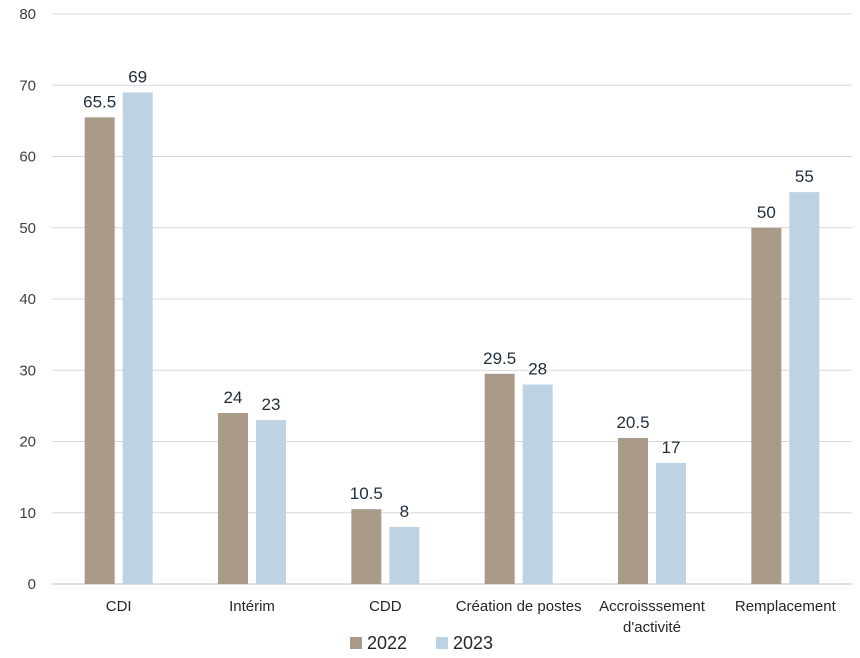 The height and width of the screenshot is (658, 860). I want to click on x-tick-label-line: Remplacement, so click(786, 606).